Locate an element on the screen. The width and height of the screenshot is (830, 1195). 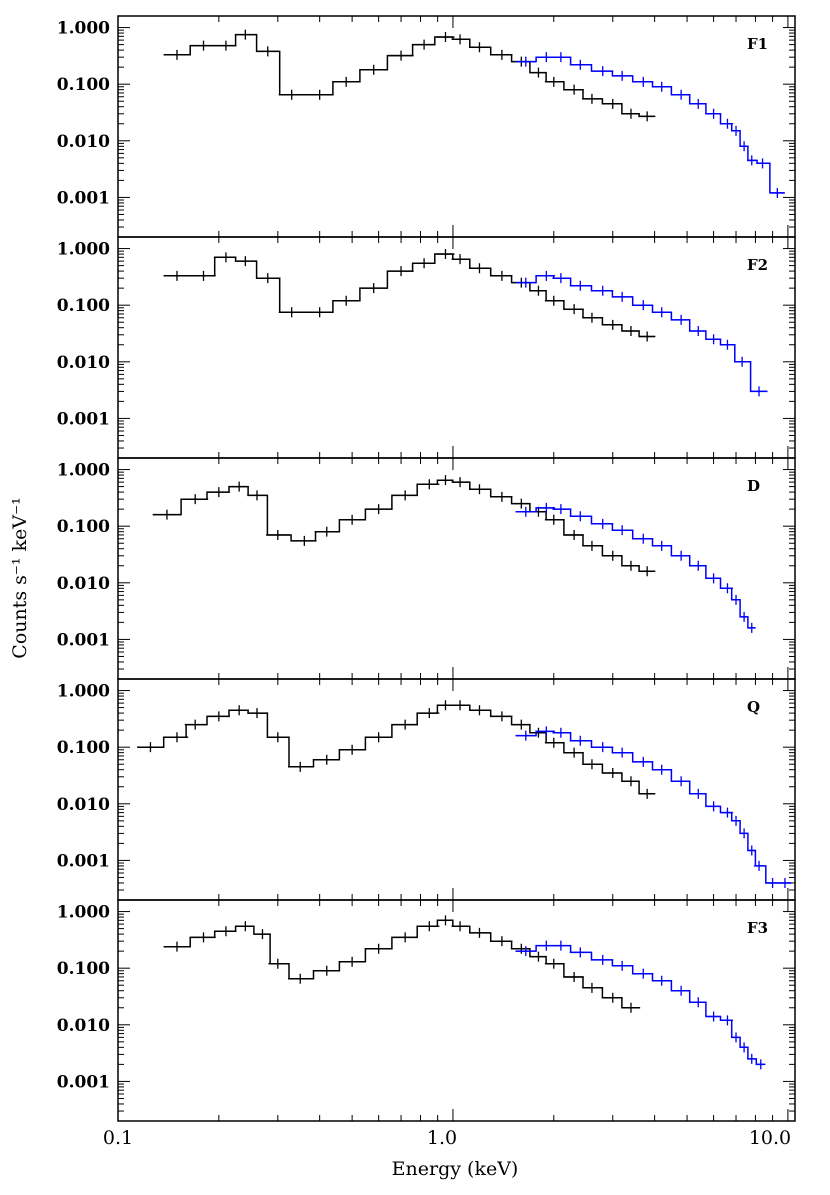
panel-label: F3 is located at coordinates (757, 928).